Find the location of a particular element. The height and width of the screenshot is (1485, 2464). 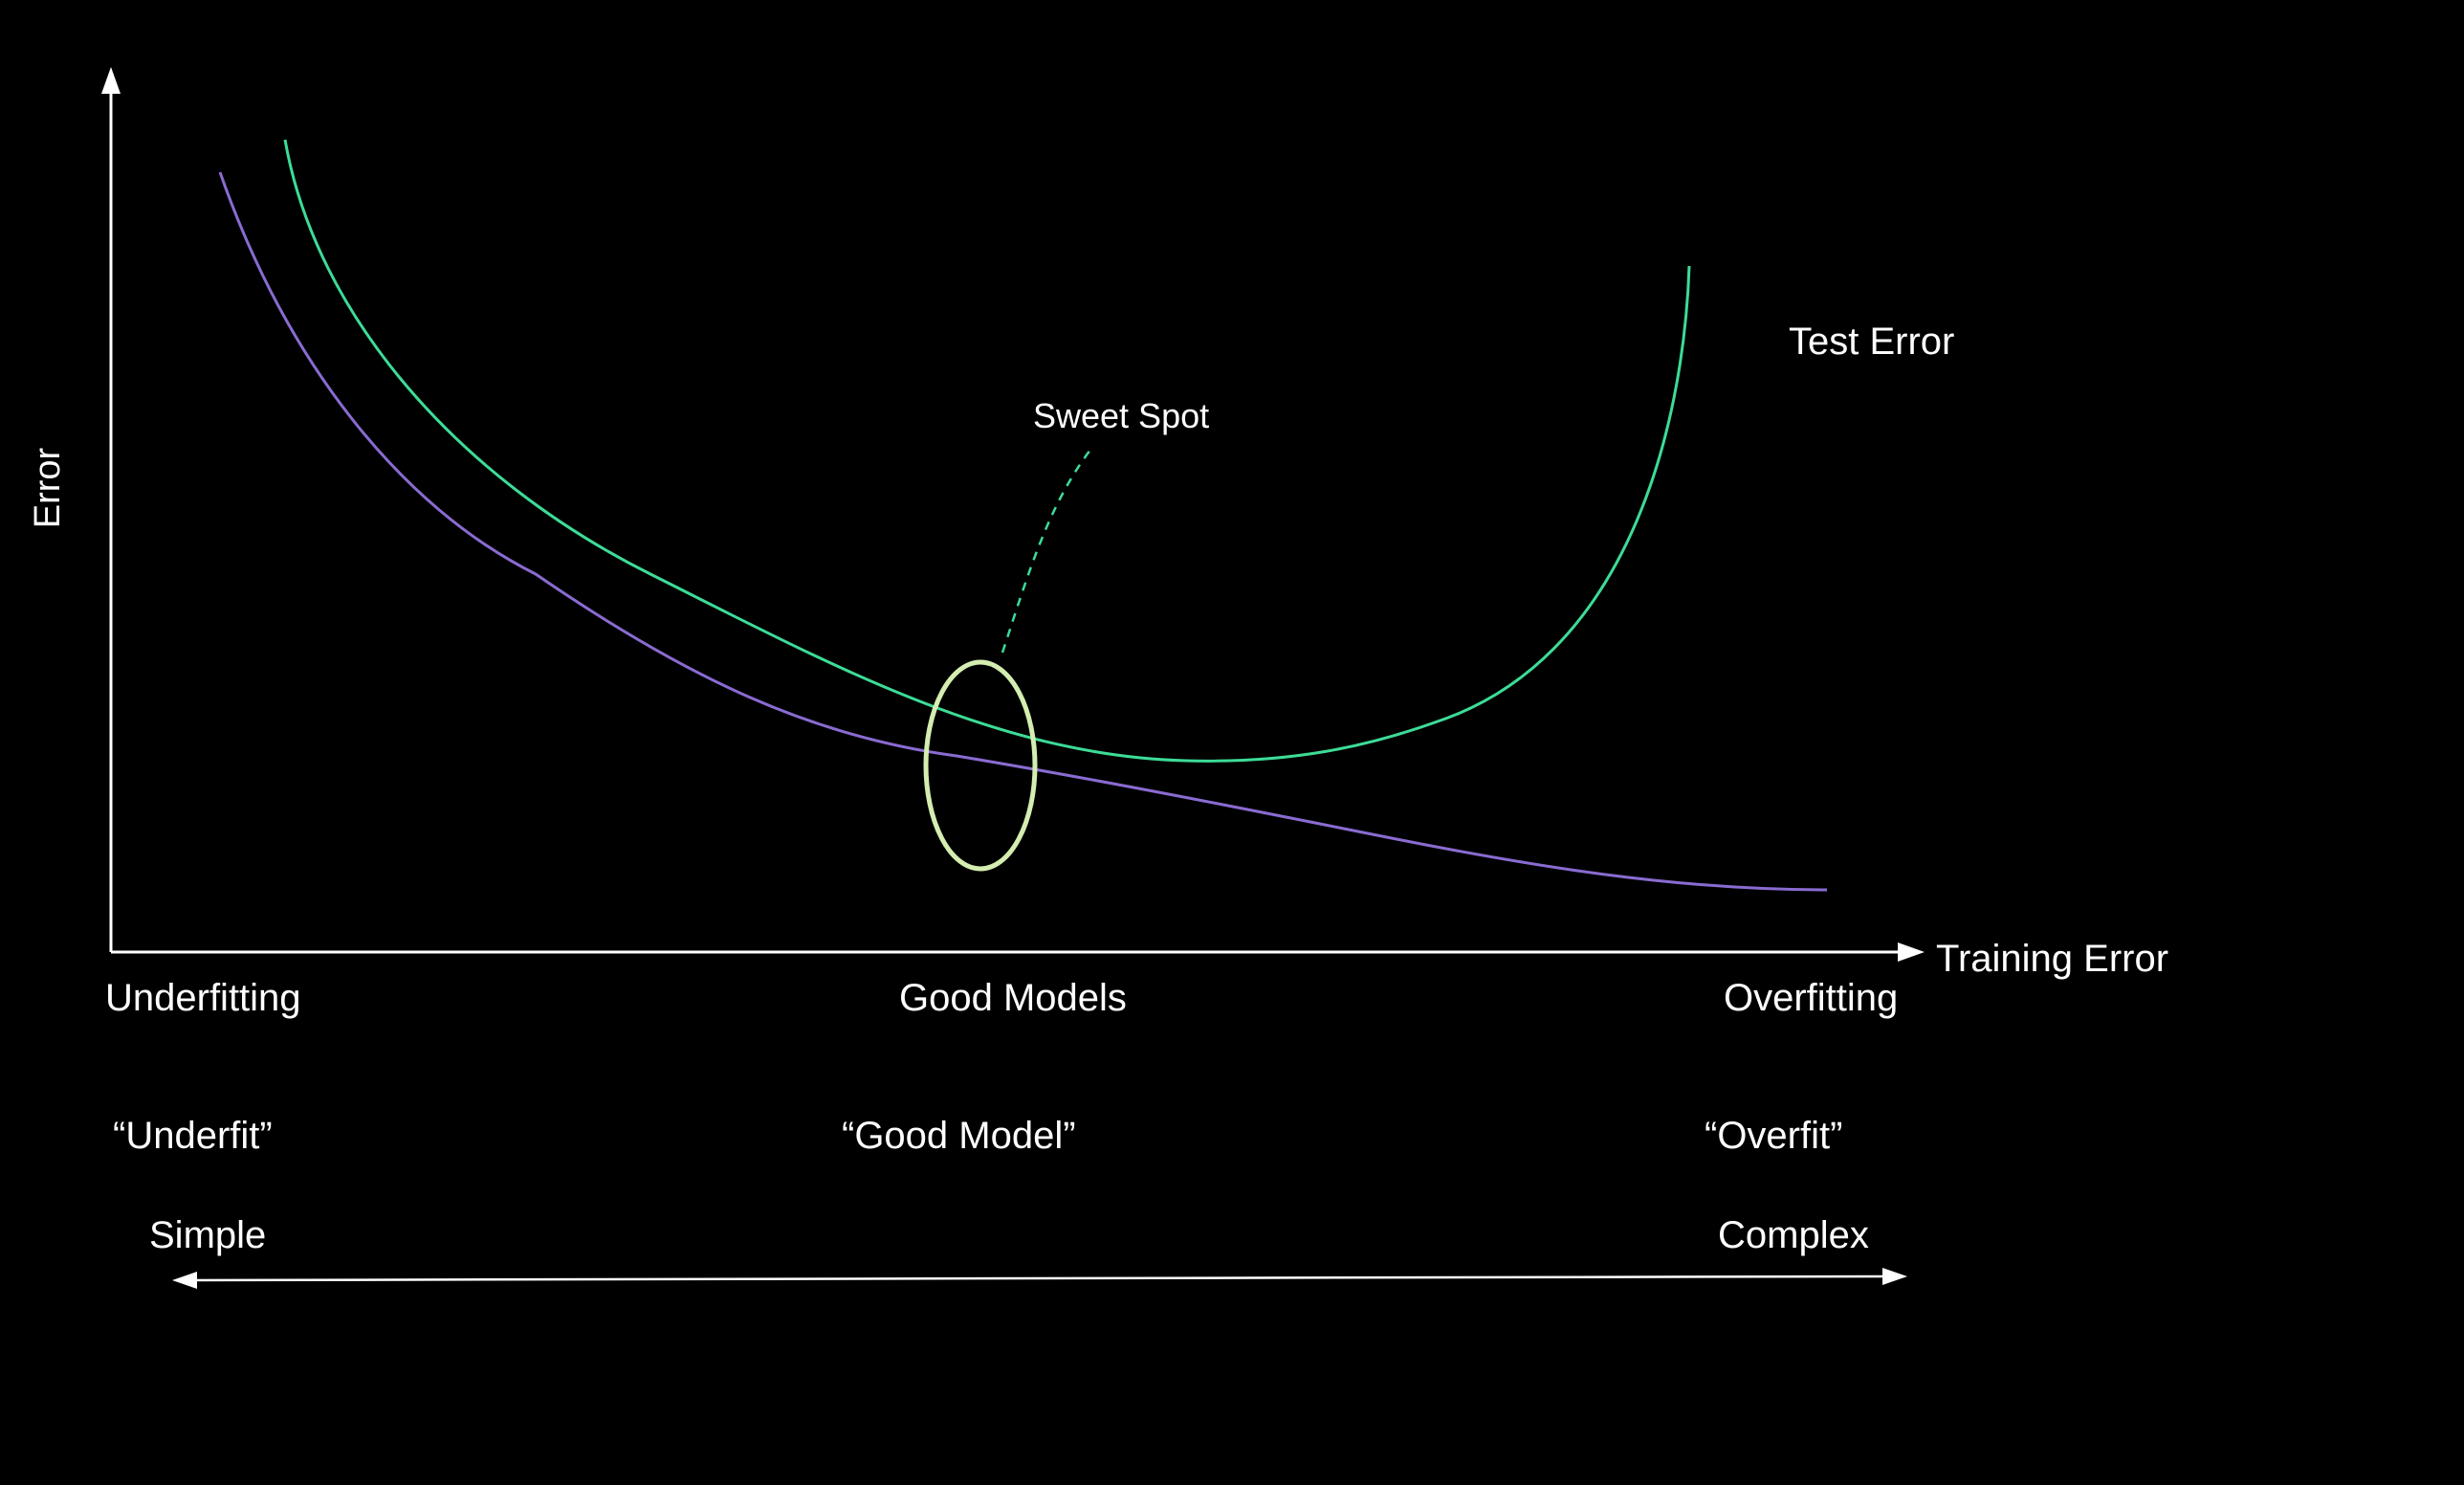

x-axis-arrowhead is located at coordinates (1911, 952).